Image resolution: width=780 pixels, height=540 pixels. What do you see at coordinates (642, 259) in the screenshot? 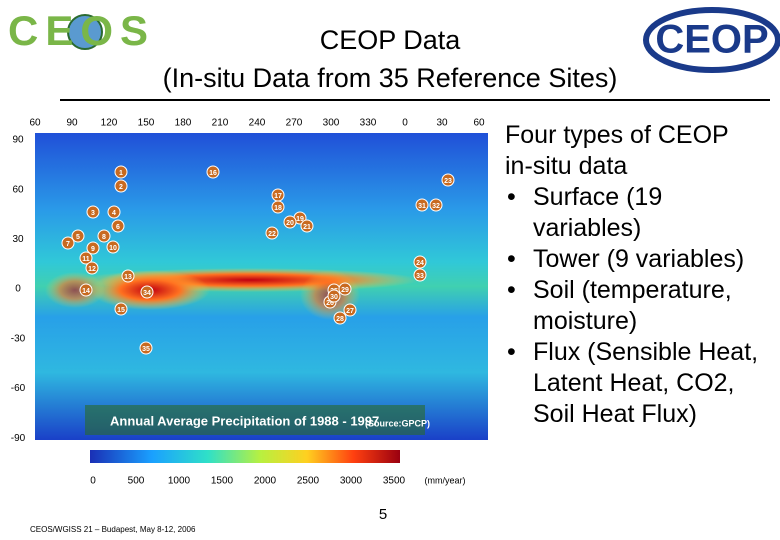
I see `bullet: Tower (9 variables)` at bounding box center [642, 259].